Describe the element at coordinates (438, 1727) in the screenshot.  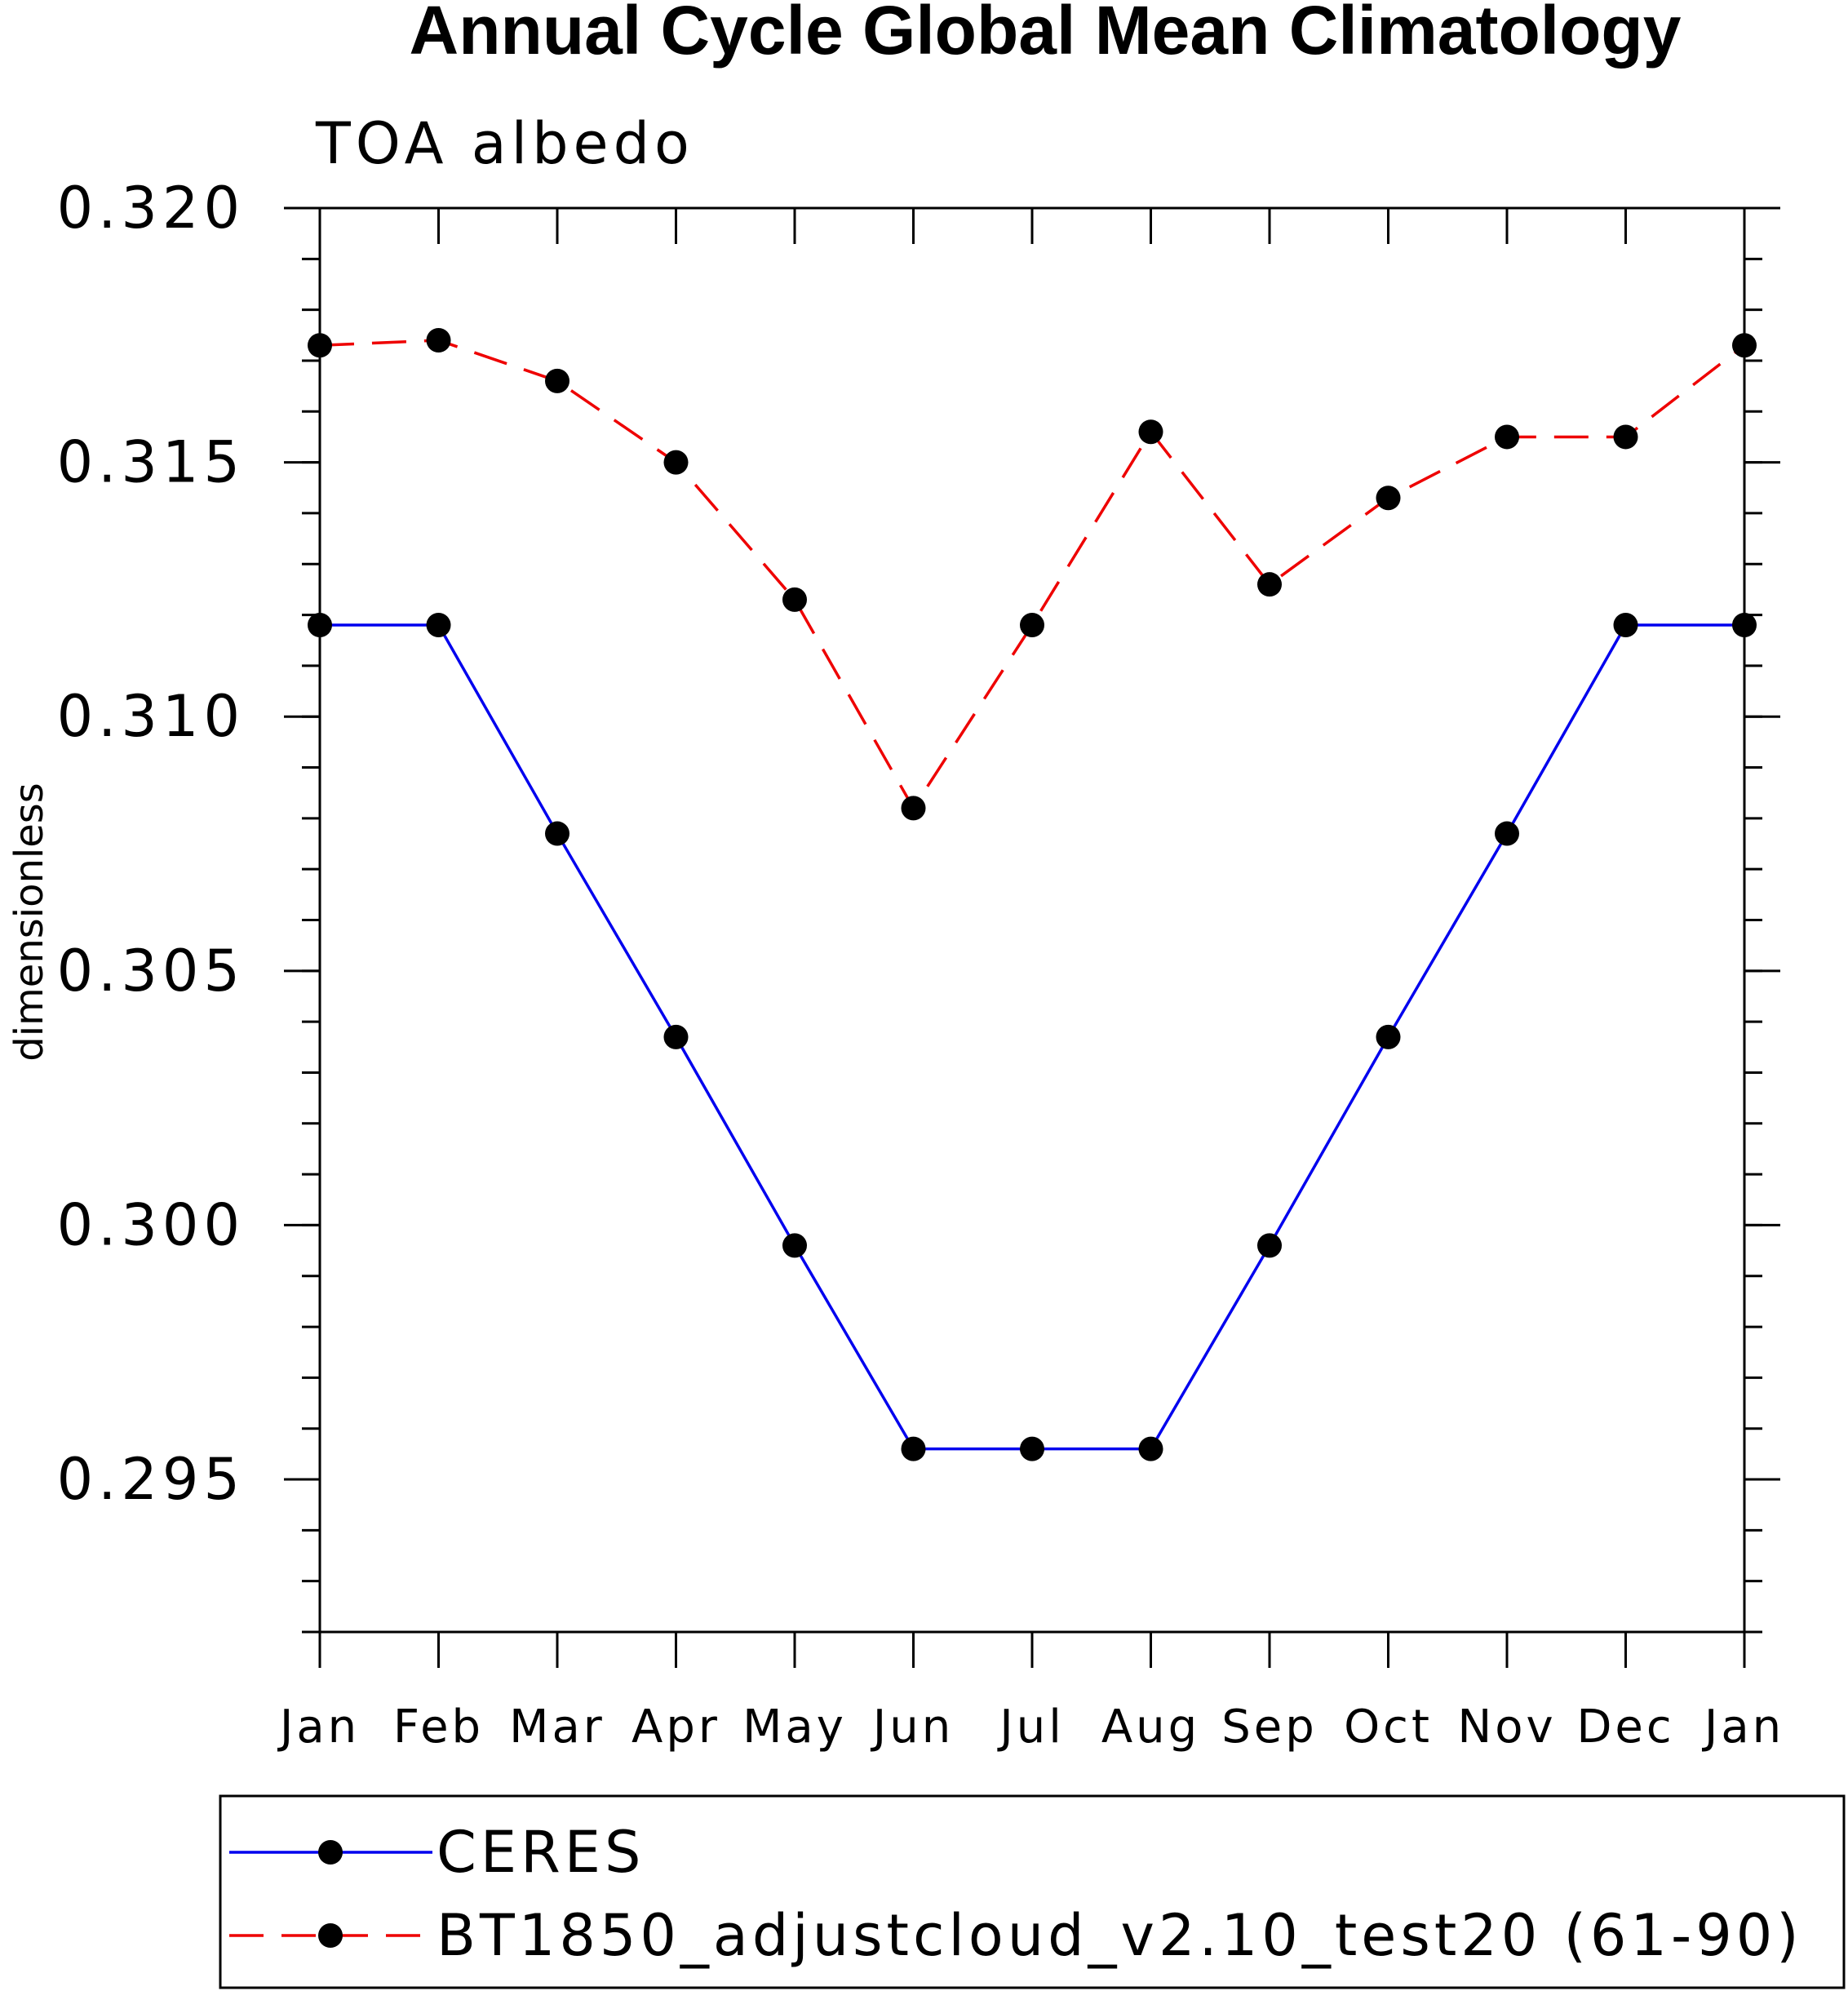
I see `x-tick-label: Feb` at that location.